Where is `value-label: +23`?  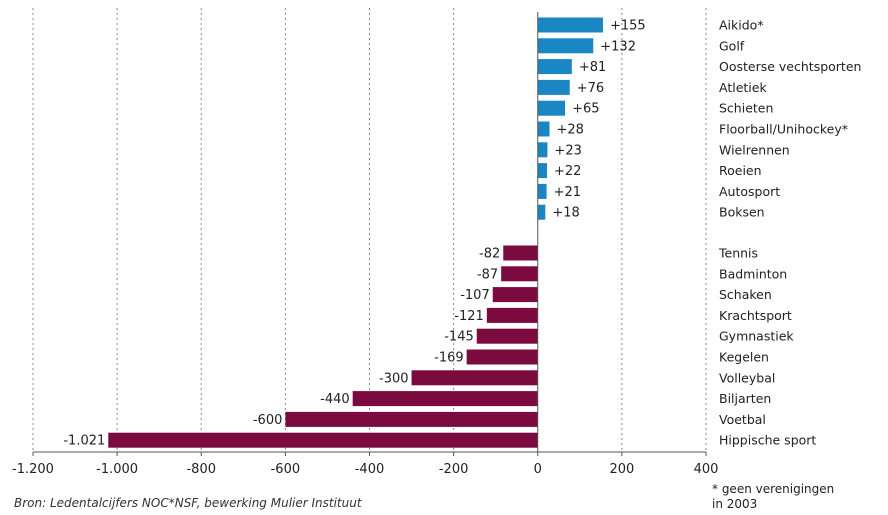
value-label: +23 is located at coordinates (567, 150).